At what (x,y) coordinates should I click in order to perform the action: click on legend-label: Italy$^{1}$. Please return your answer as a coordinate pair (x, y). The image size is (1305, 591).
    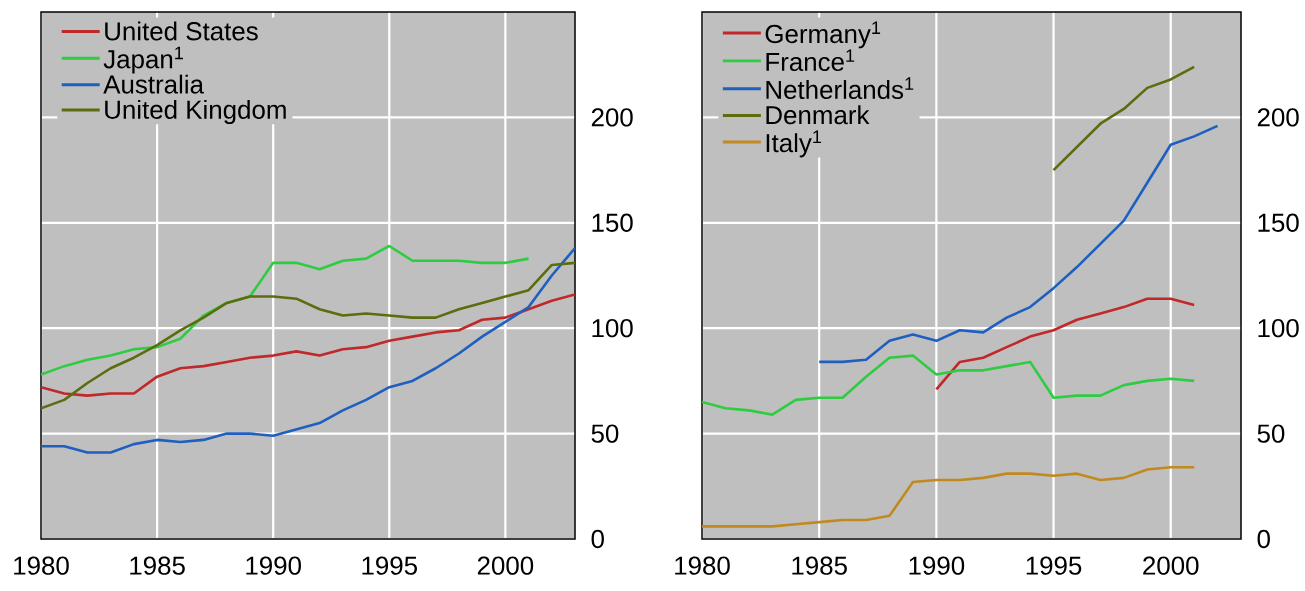
    Looking at the image, I should click on (794, 144).